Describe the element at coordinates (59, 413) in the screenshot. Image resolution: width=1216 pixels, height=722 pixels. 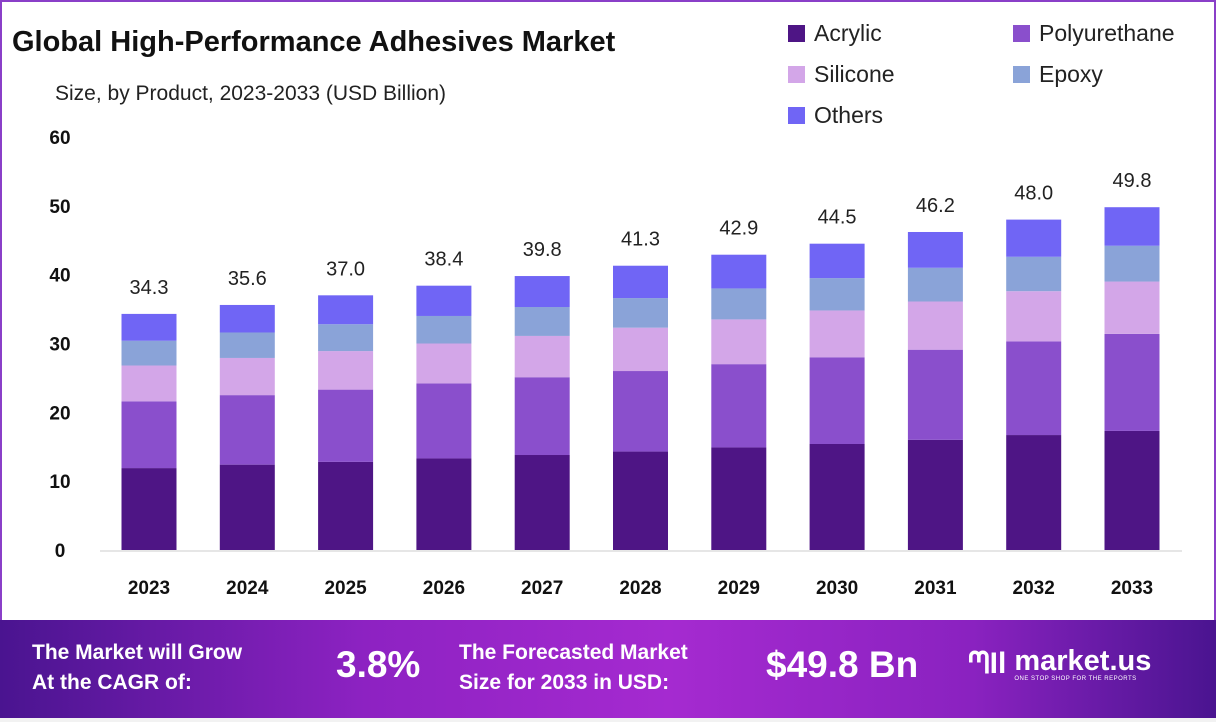
I see `y-tick-label: 20` at that location.